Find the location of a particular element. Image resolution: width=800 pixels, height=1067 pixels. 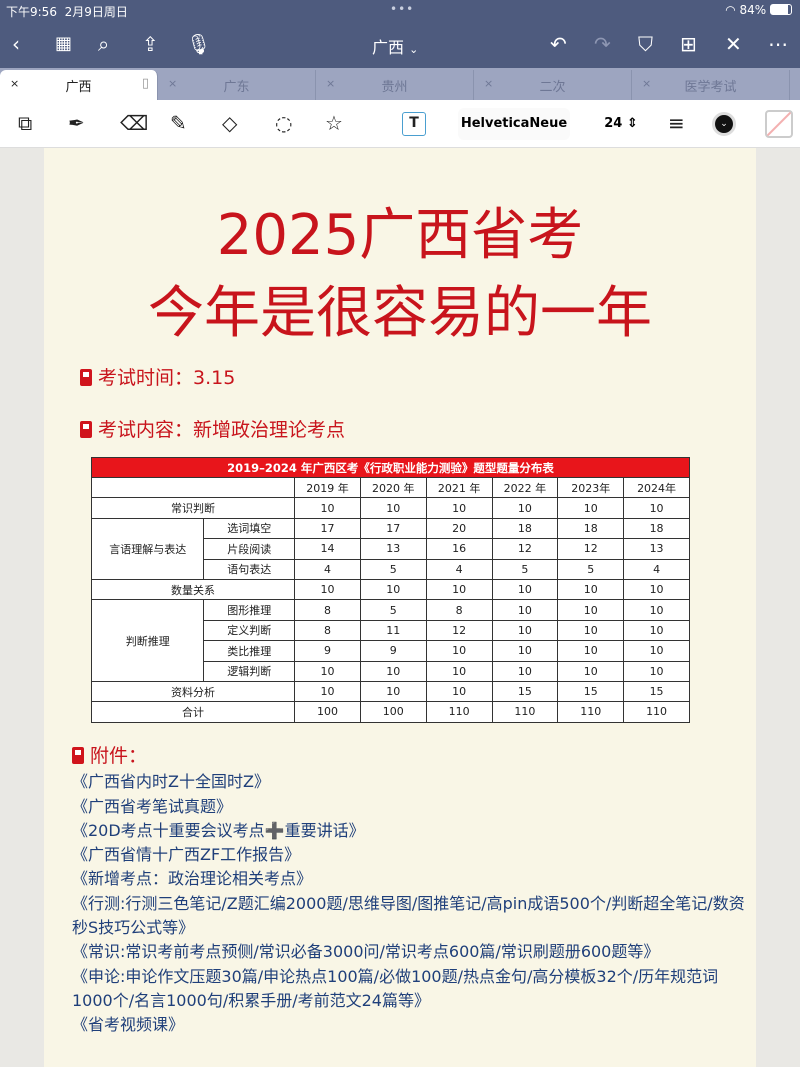

attachments-heading: 附件： is located at coordinates (412, 756).